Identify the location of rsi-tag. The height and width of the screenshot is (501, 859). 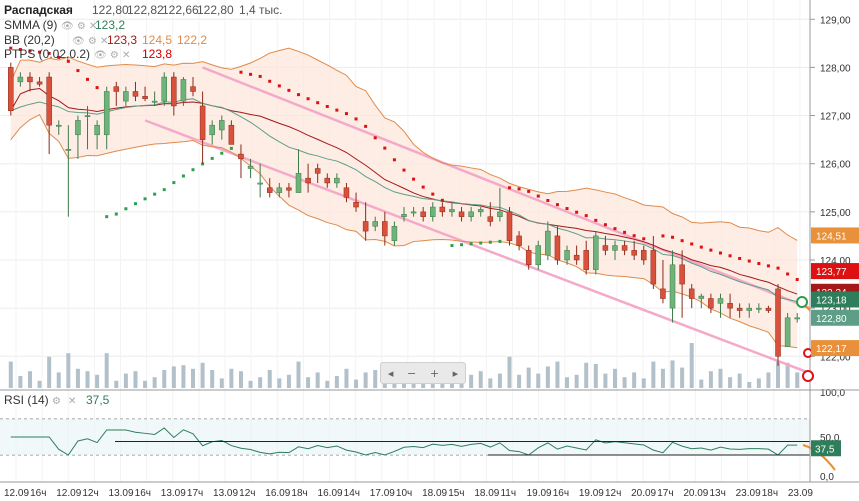
(826, 448).